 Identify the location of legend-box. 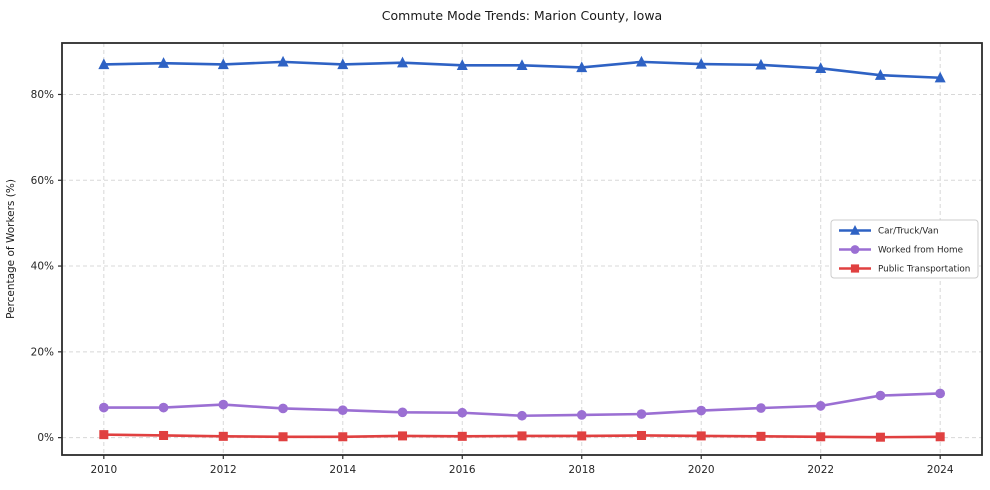
(904, 249).